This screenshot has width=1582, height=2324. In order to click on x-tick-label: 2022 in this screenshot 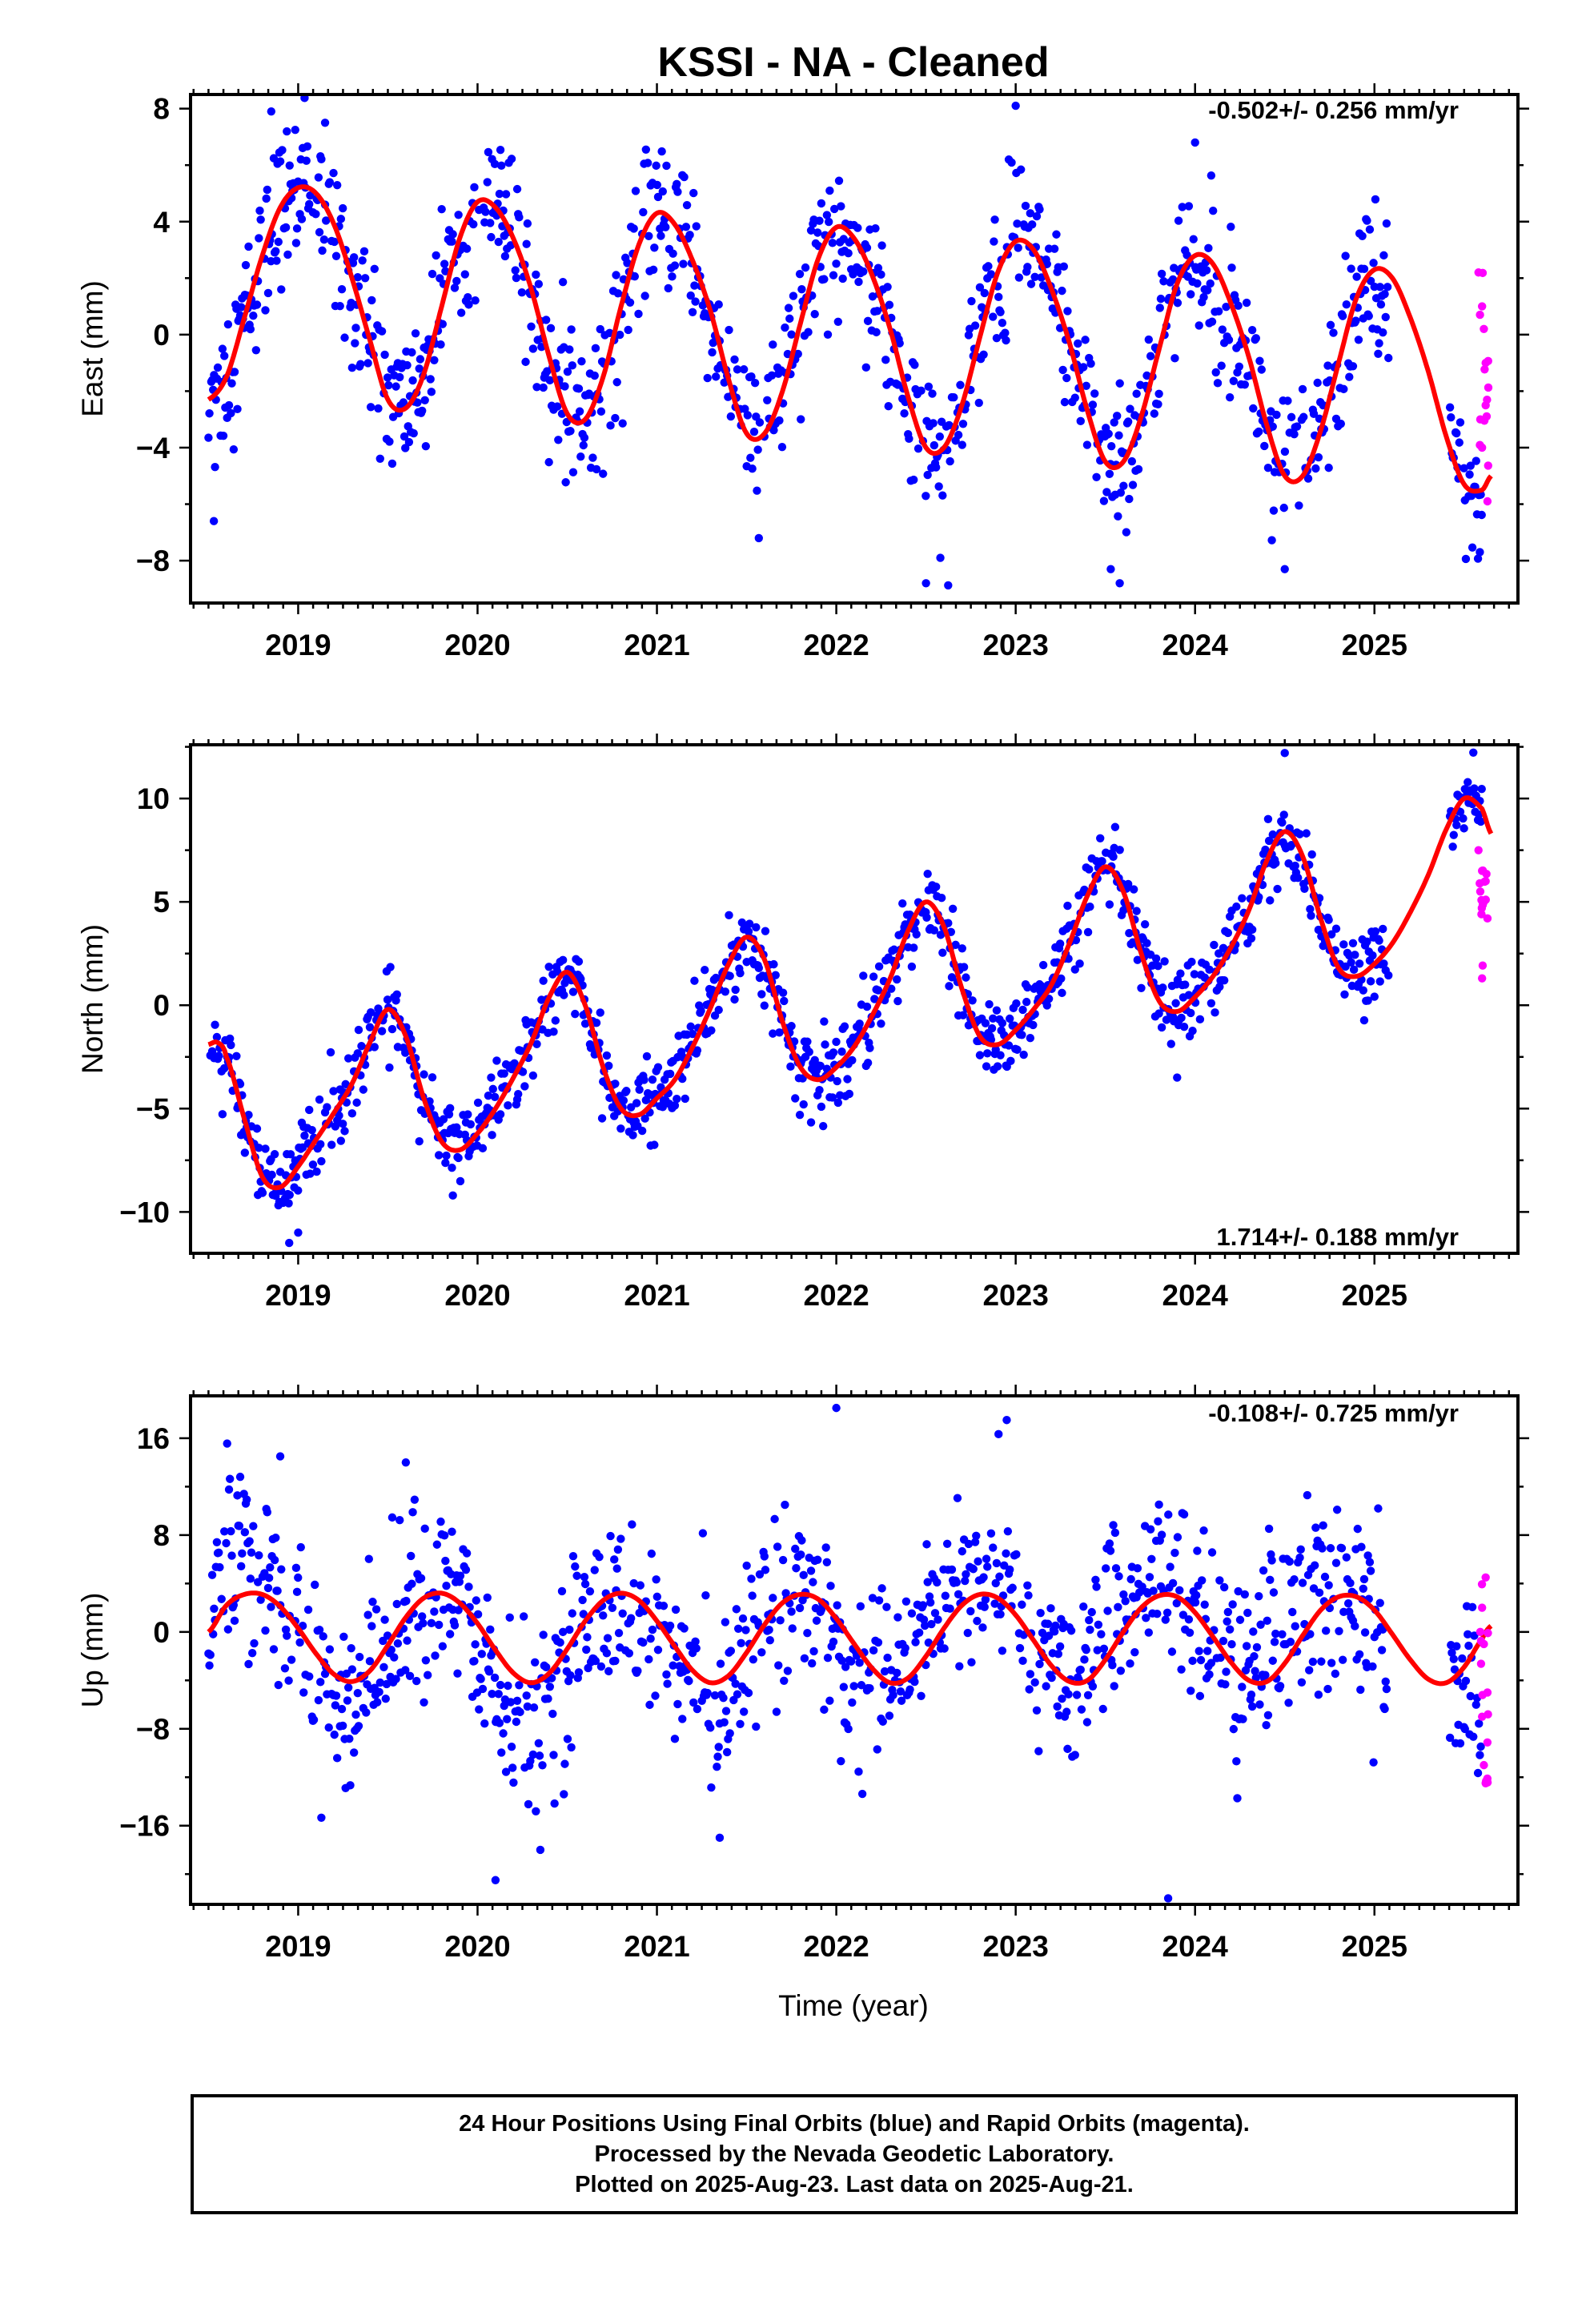, I will do `click(836, 1295)`.